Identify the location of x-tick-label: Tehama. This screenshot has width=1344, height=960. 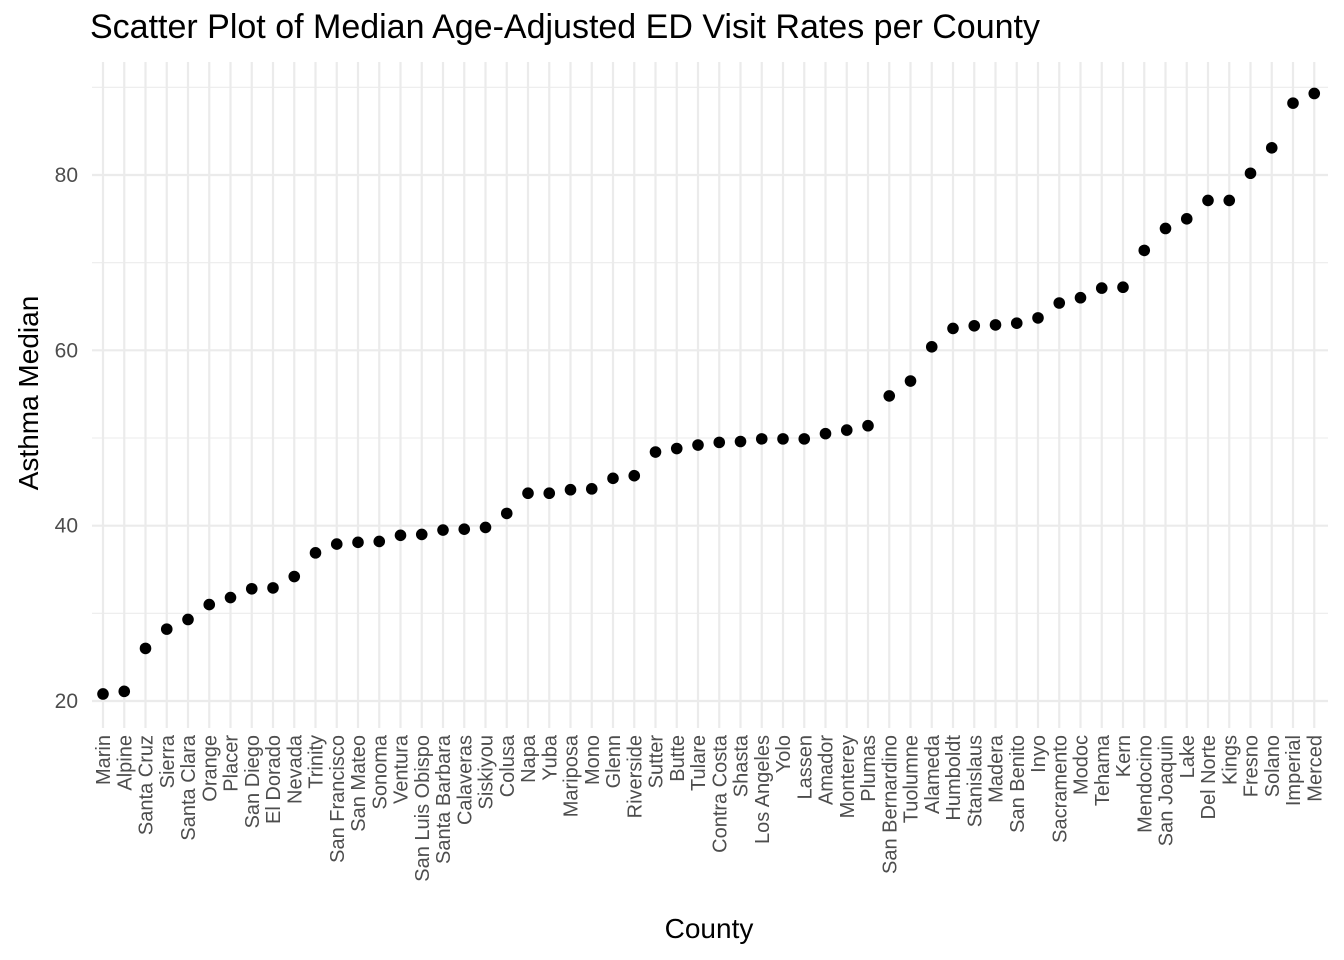
(1103, 770).